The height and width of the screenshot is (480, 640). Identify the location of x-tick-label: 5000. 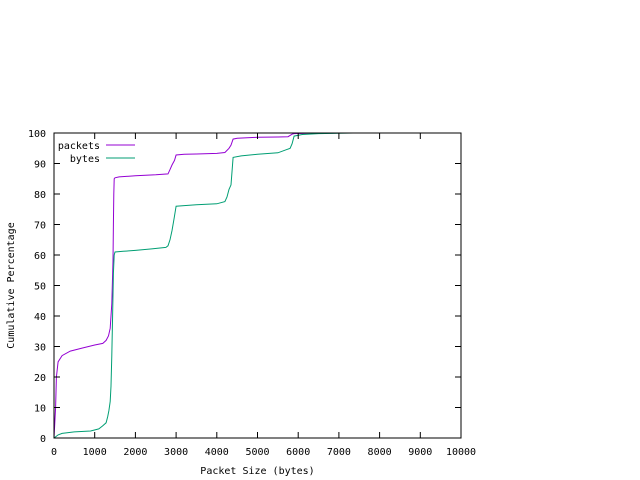
(257, 452).